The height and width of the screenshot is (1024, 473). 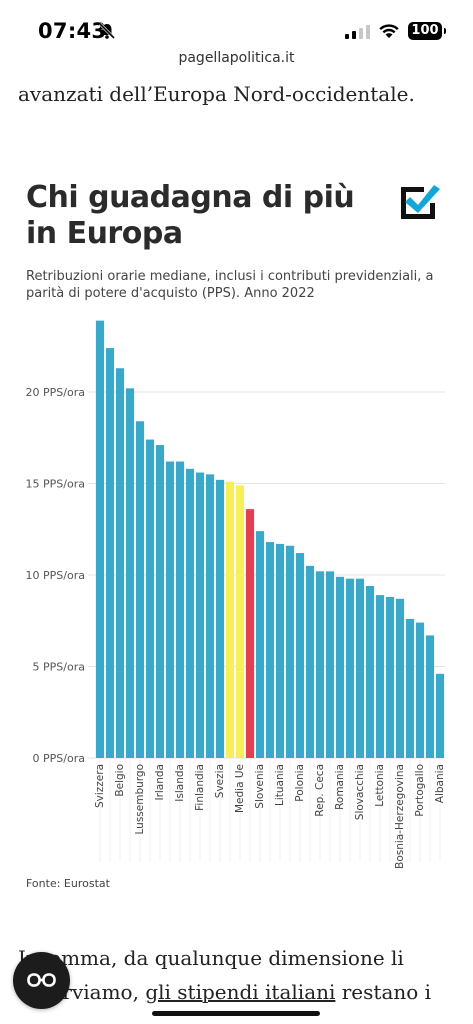 What do you see at coordinates (320, 790) in the screenshot?
I see `x-category-label: Rep. Ceca` at bounding box center [320, 790].